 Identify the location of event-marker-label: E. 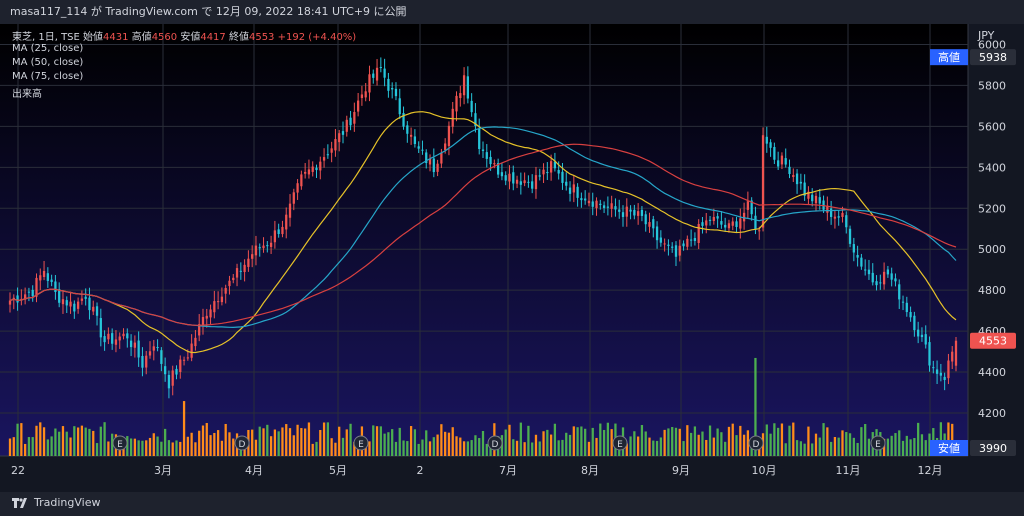
(620, 445).